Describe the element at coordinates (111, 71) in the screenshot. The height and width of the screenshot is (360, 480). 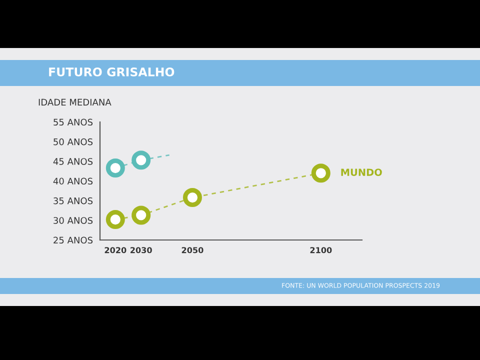
I see `chart-title: FUTURO GRISALHO` at that location.